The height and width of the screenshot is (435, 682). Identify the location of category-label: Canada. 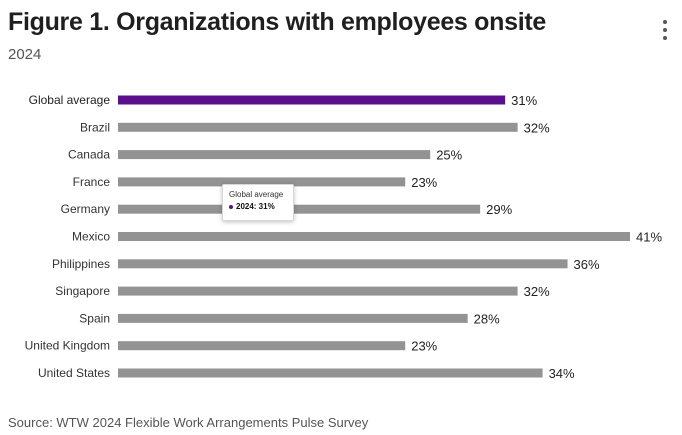
(89, 155).